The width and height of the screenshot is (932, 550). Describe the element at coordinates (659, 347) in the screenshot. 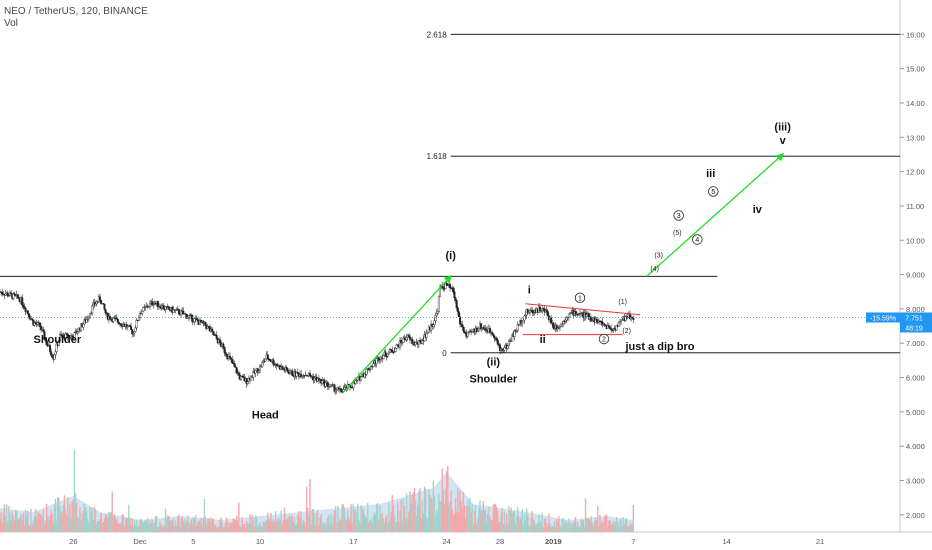

I see `wave-annotation: just a dip bro` at that location.